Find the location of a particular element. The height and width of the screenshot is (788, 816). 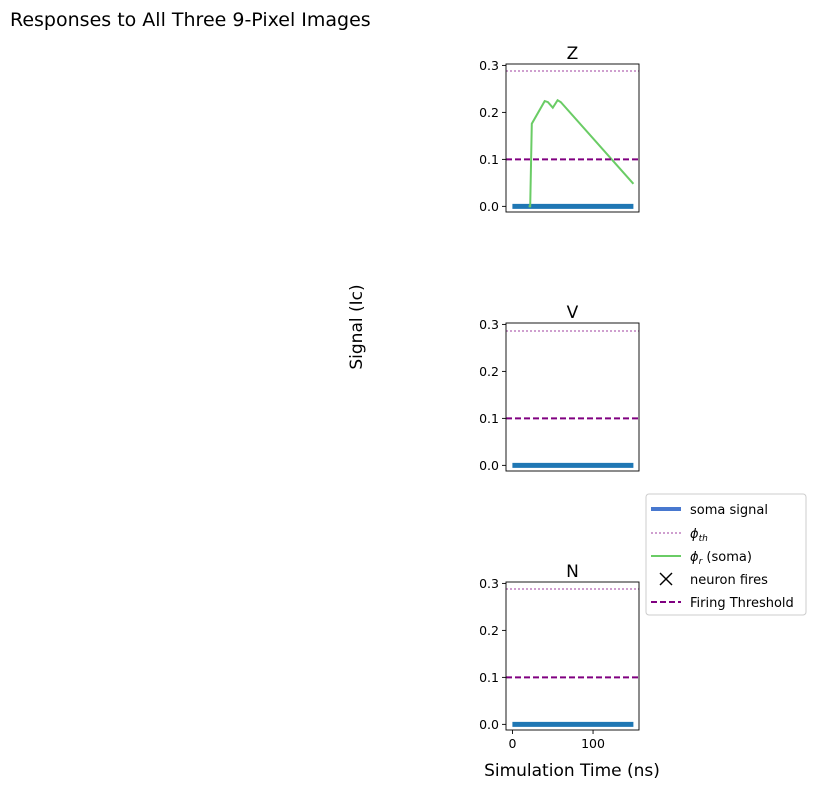

axes-frame-v is located at coordinates (572, 397).